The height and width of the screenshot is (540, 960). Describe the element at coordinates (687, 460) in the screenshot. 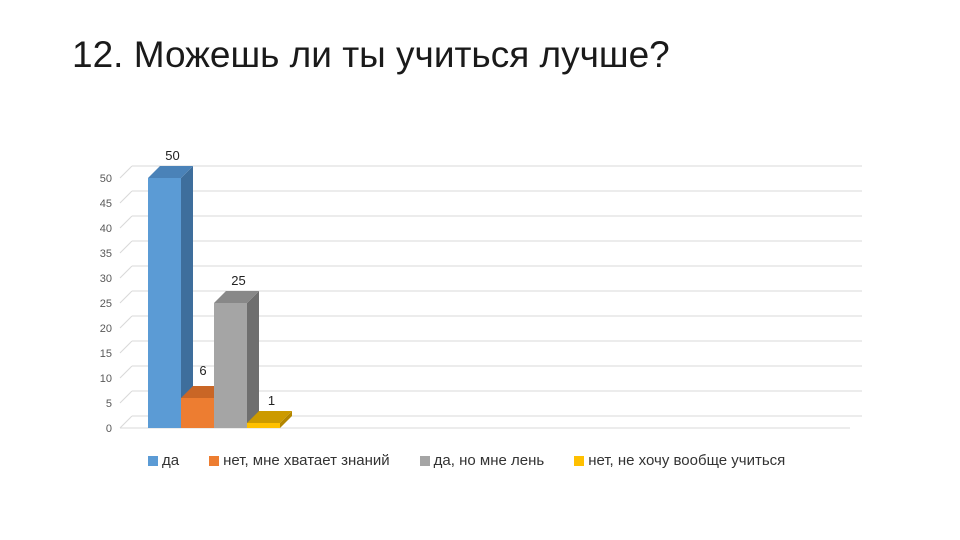

I see `legend-label: нет, не хочу вообще учиться` at that location.